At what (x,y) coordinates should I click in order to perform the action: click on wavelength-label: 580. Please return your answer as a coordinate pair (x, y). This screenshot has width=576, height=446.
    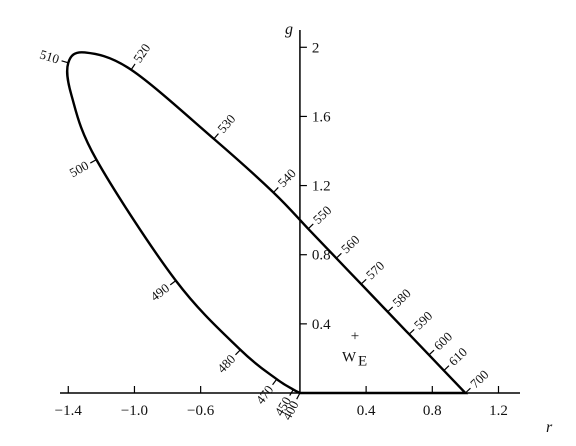
    Looking at the image, I should click on (401, 298).